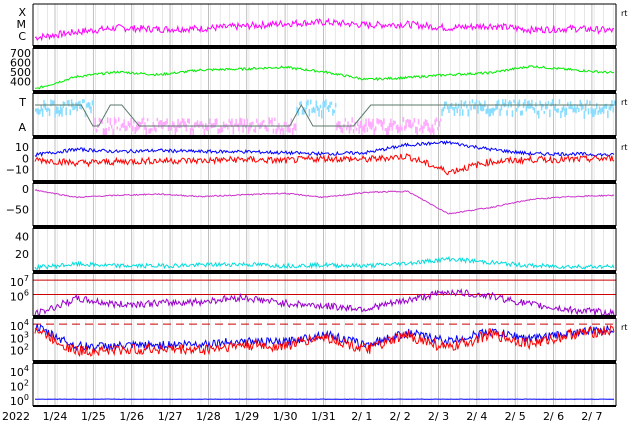 The image size is (634, 424). What do you see at coordinates (19, 325) in the screenshot?
I see `proton-tick: 10⁴` at bounding box center [19, 325].